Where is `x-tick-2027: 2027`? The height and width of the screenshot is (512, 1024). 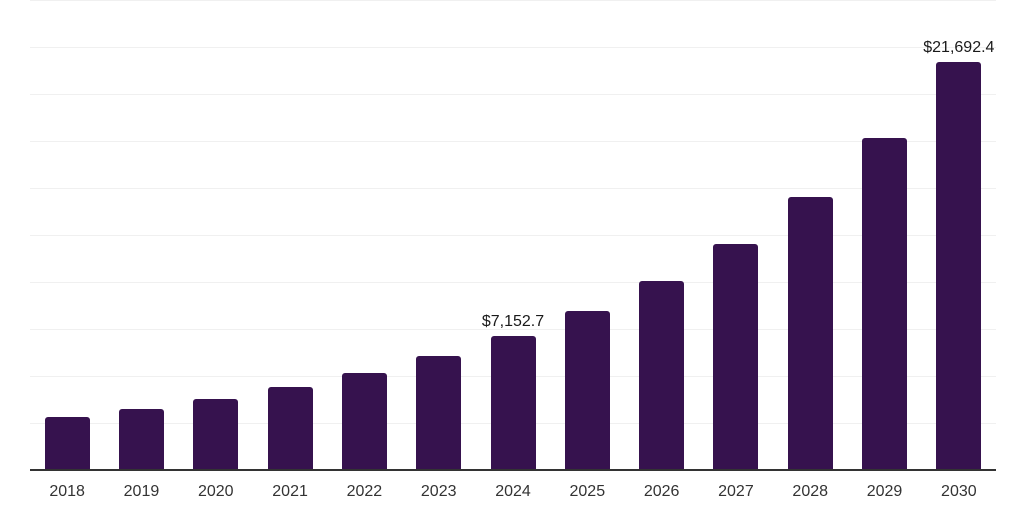
x-tick-2027: 2027 is located at coordinates (736, 491).